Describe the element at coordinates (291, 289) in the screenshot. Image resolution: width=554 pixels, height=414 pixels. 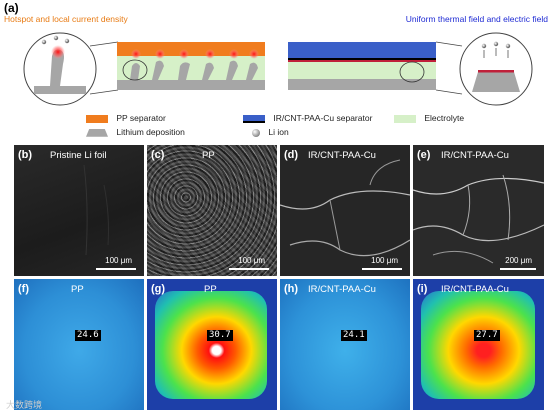
I see `thermal-h-label: (h)` at that location.